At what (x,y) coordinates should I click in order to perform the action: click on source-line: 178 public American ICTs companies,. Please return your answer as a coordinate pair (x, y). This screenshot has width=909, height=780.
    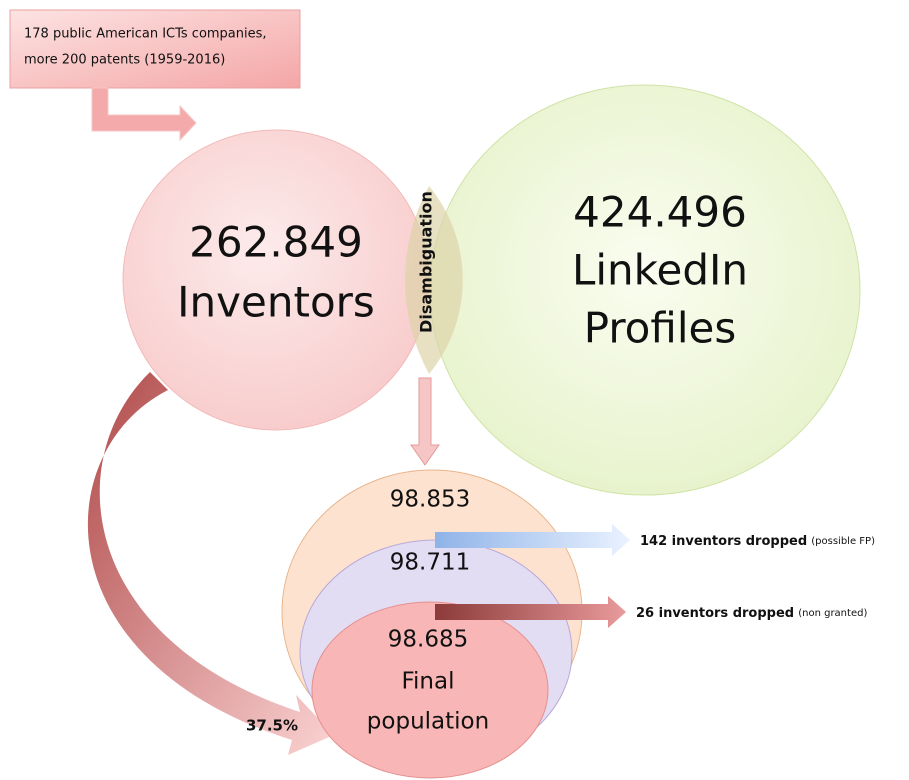
    Looking at the image, I should click on (145, 34).